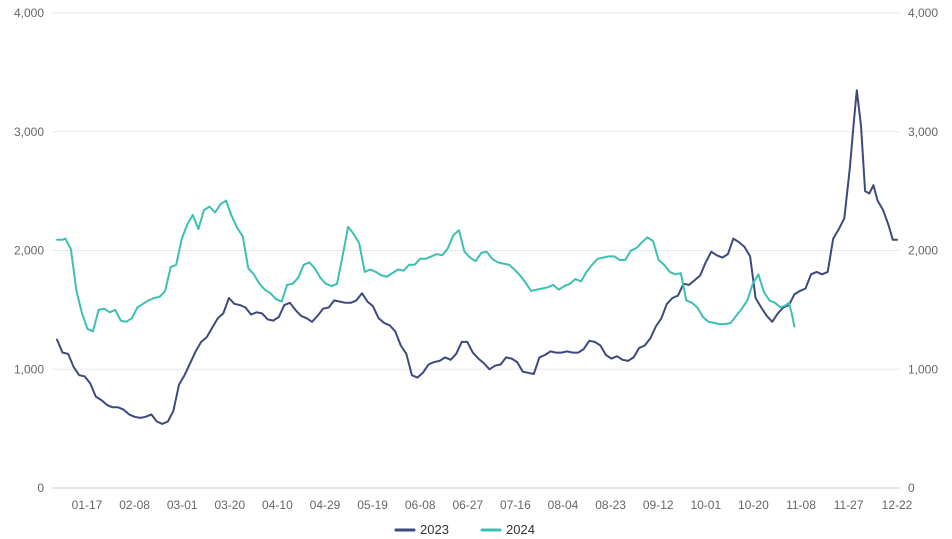  I want to click on y-tick-label-left: 1,000, so click(29, 369).